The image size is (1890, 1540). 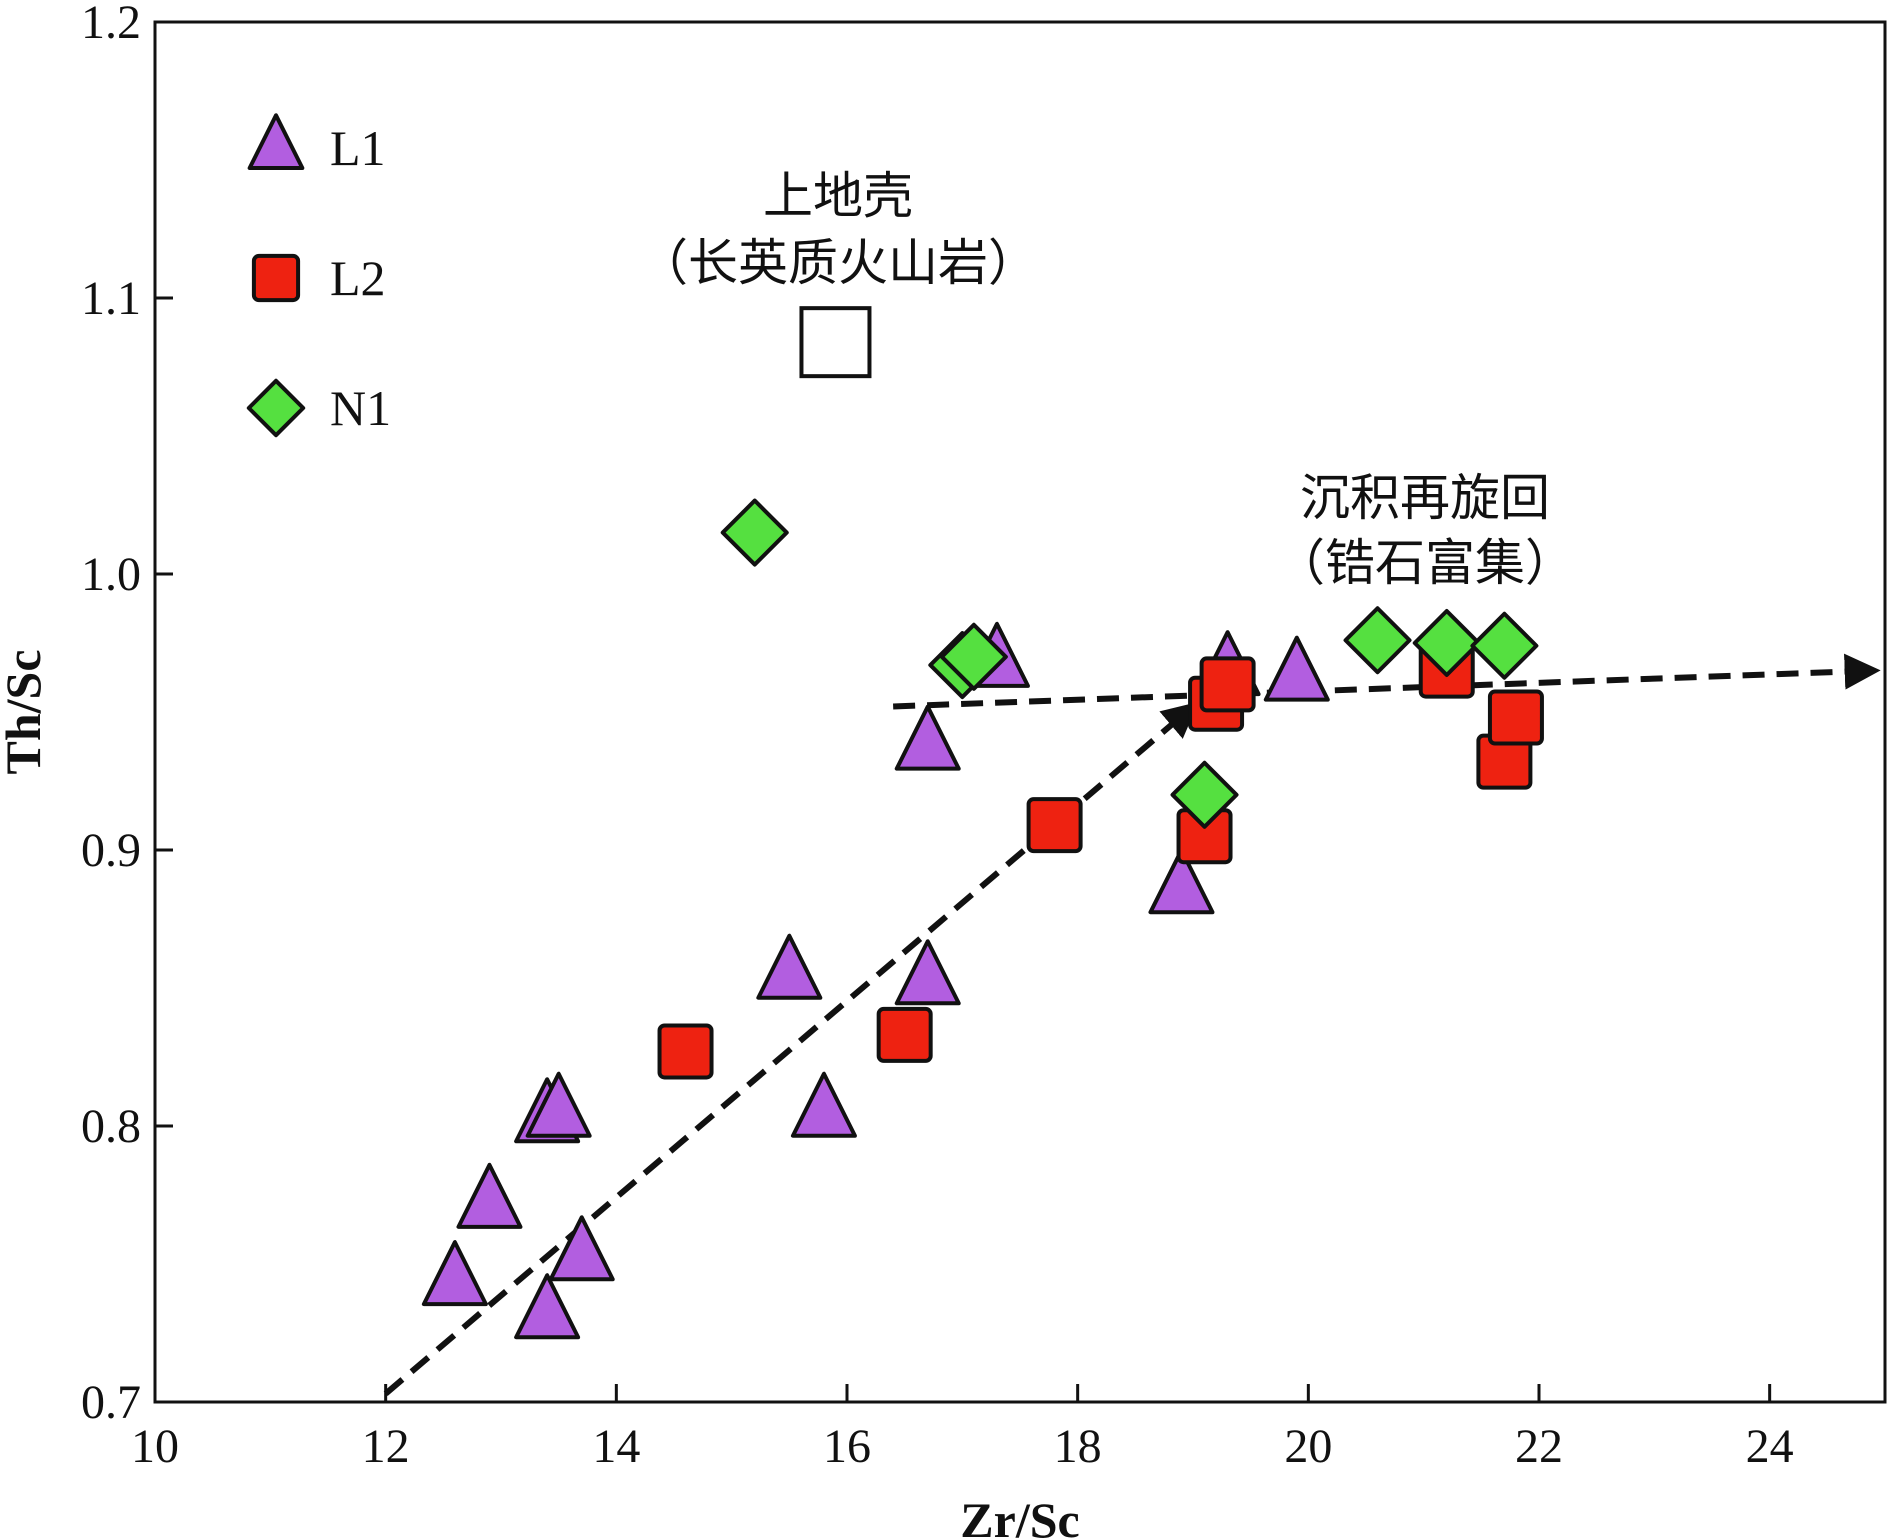 What do you see at coordinates (1019, 1516) in the screenshot?
I see `x-axis-title: Zr/Sc` at bounding box center [1019, 1516].